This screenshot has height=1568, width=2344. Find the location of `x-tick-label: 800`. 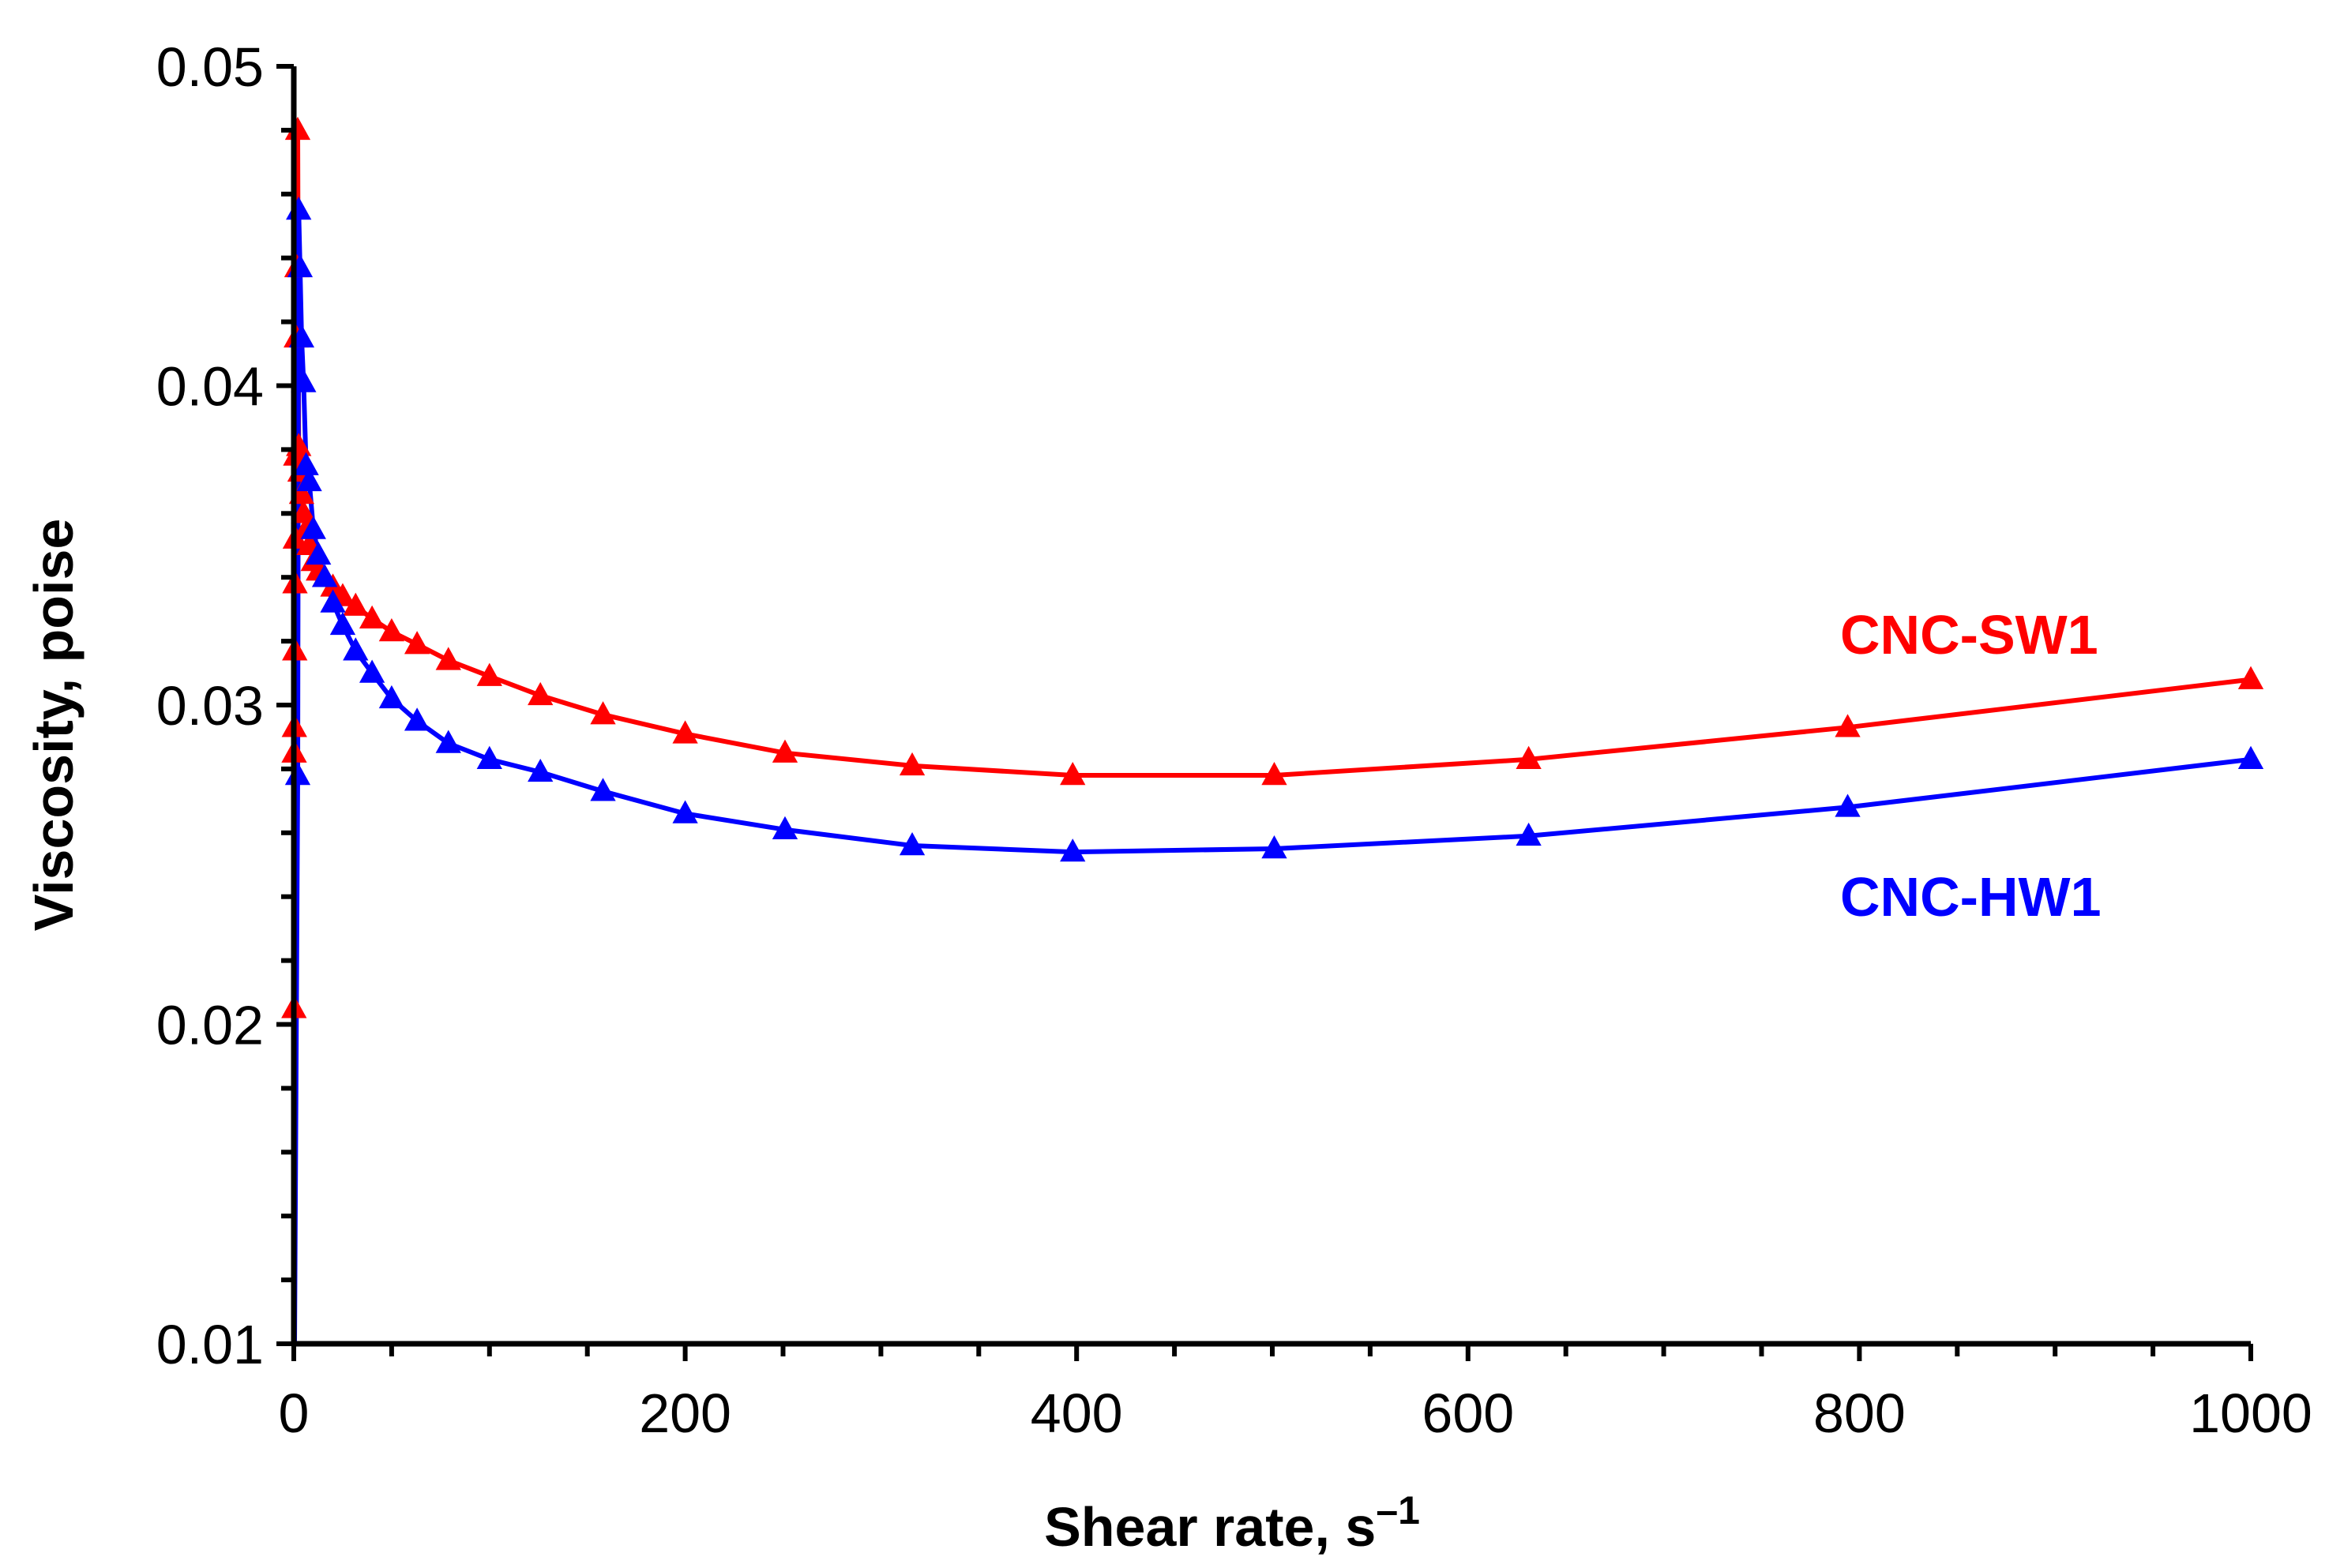

x-tick-label: 800 is located at coordinates (1859, 1413).